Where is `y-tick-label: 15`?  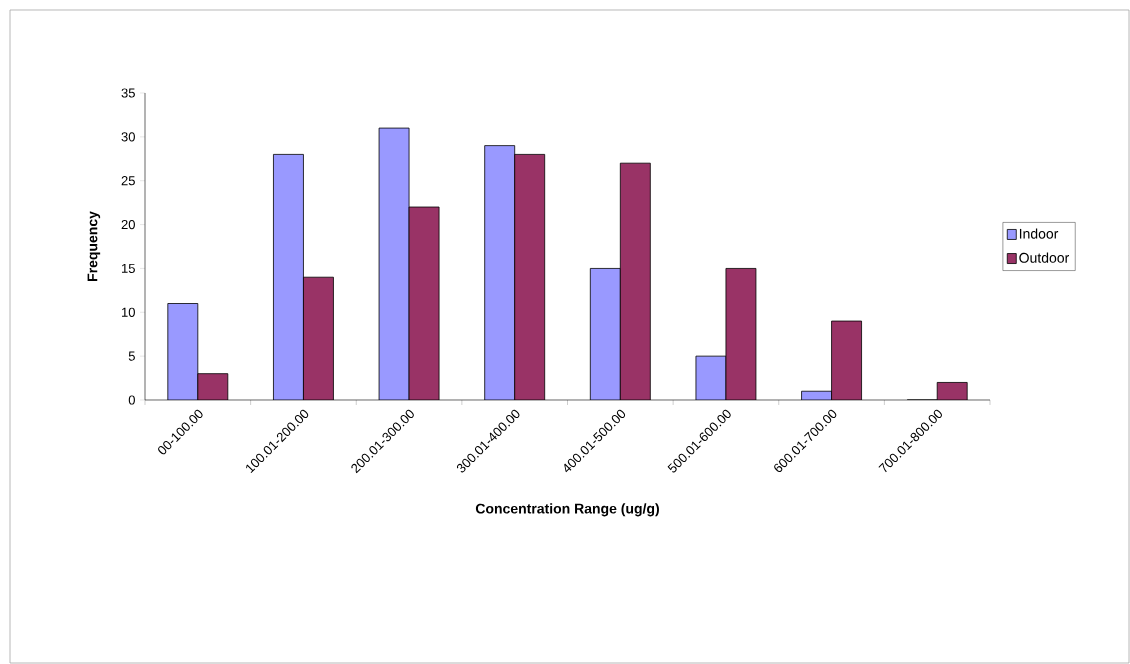 y-tick-label: 15 is located at coordinates (128, 268).